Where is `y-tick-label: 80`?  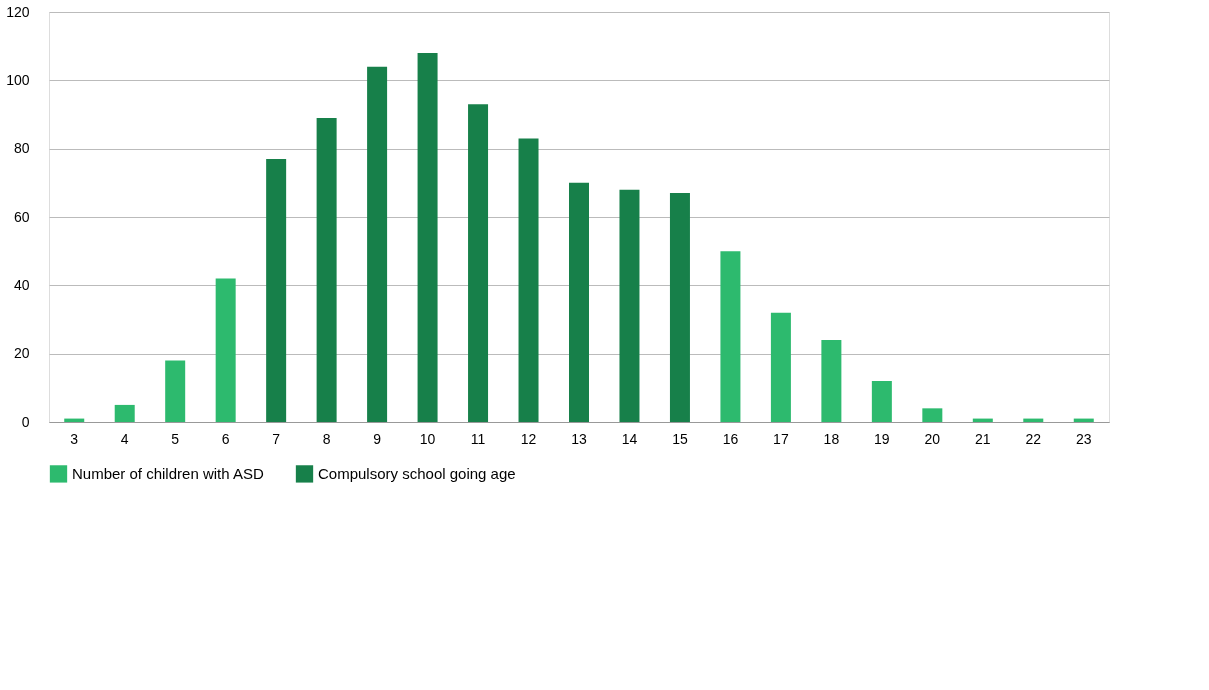
y-tick-label: 80 is located at coordinates (21, 148).